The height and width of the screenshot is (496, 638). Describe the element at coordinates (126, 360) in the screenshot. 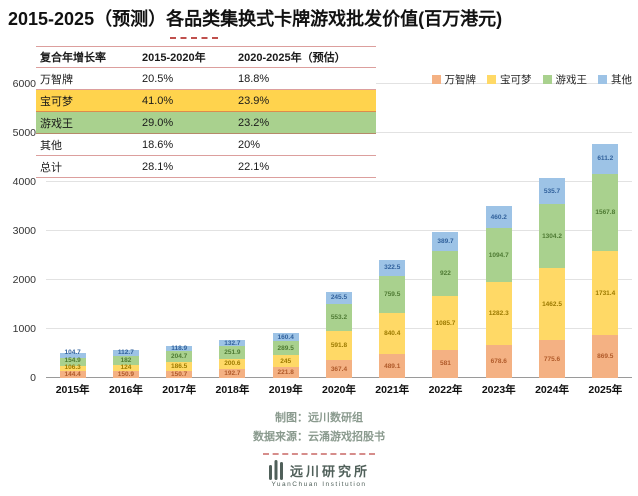

I see `data-label: 182` at that location.